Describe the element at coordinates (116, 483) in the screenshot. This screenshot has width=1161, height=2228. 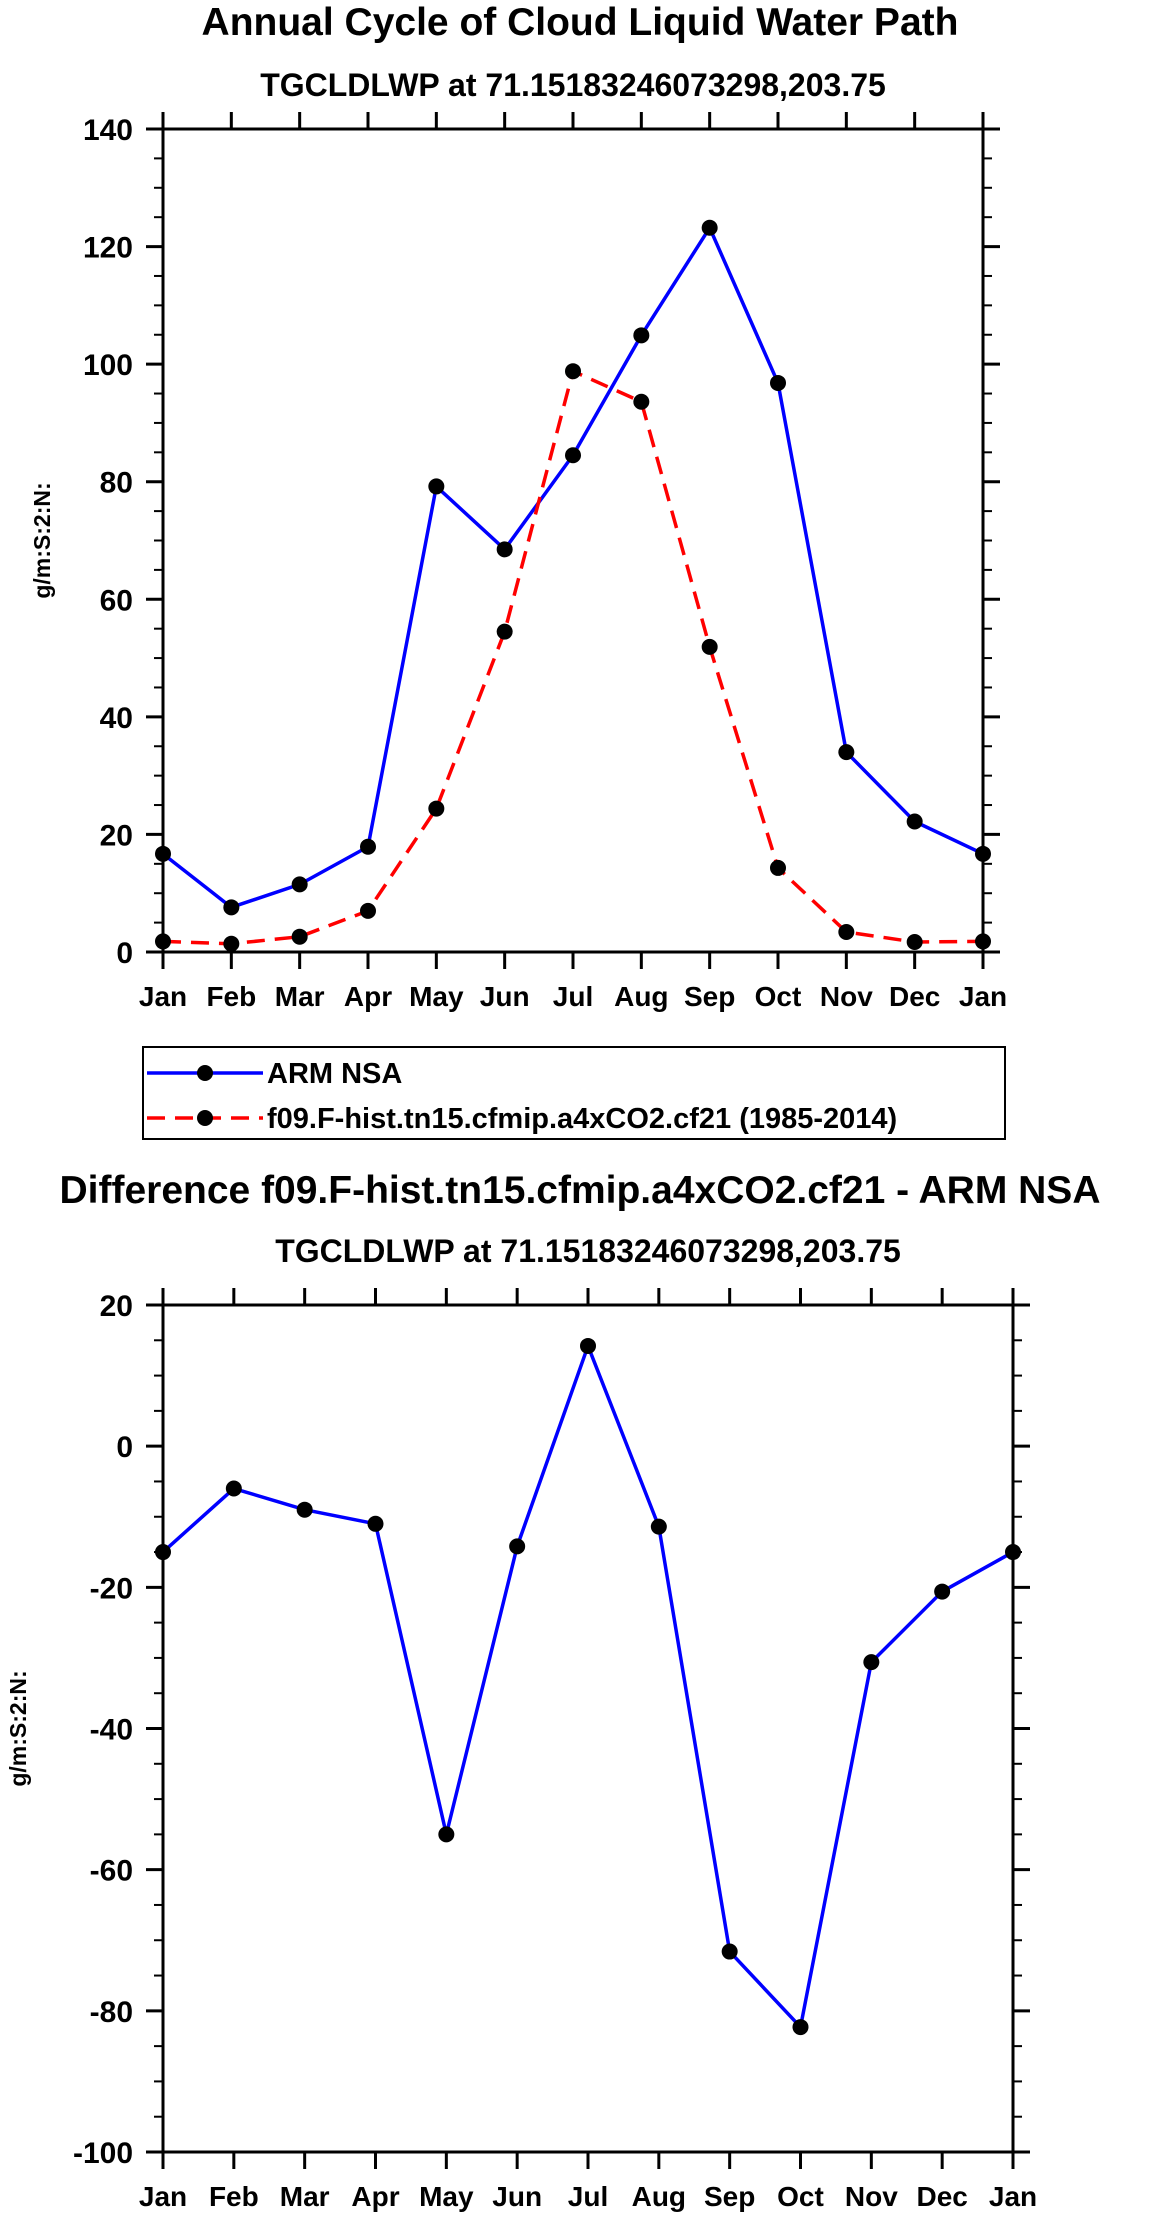
I see `y-tick-label: 80` at that location.